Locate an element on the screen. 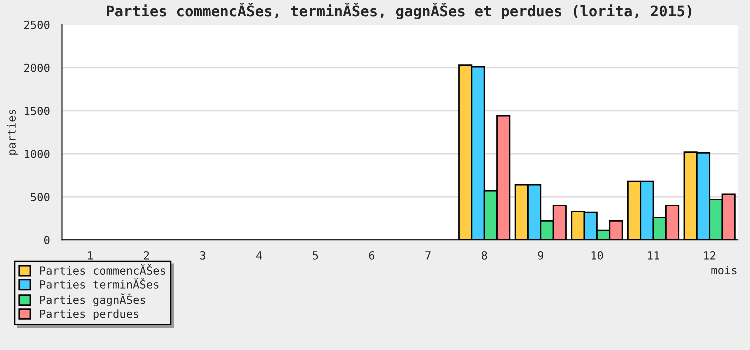  y-tick-label: 1000 is located at coordinates (37, 154).